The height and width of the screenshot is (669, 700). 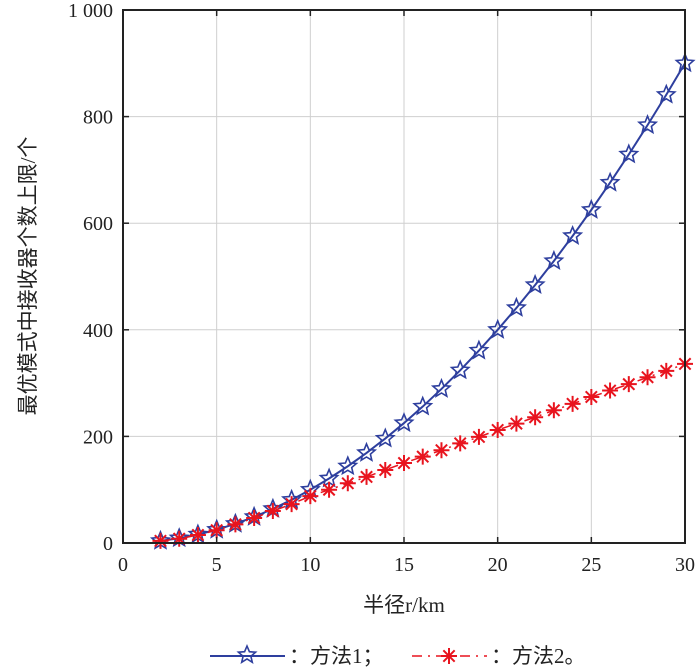 I want to click on y-axis-label: 最优模式中接收器个数上限/个, so click(x=28, y=276).